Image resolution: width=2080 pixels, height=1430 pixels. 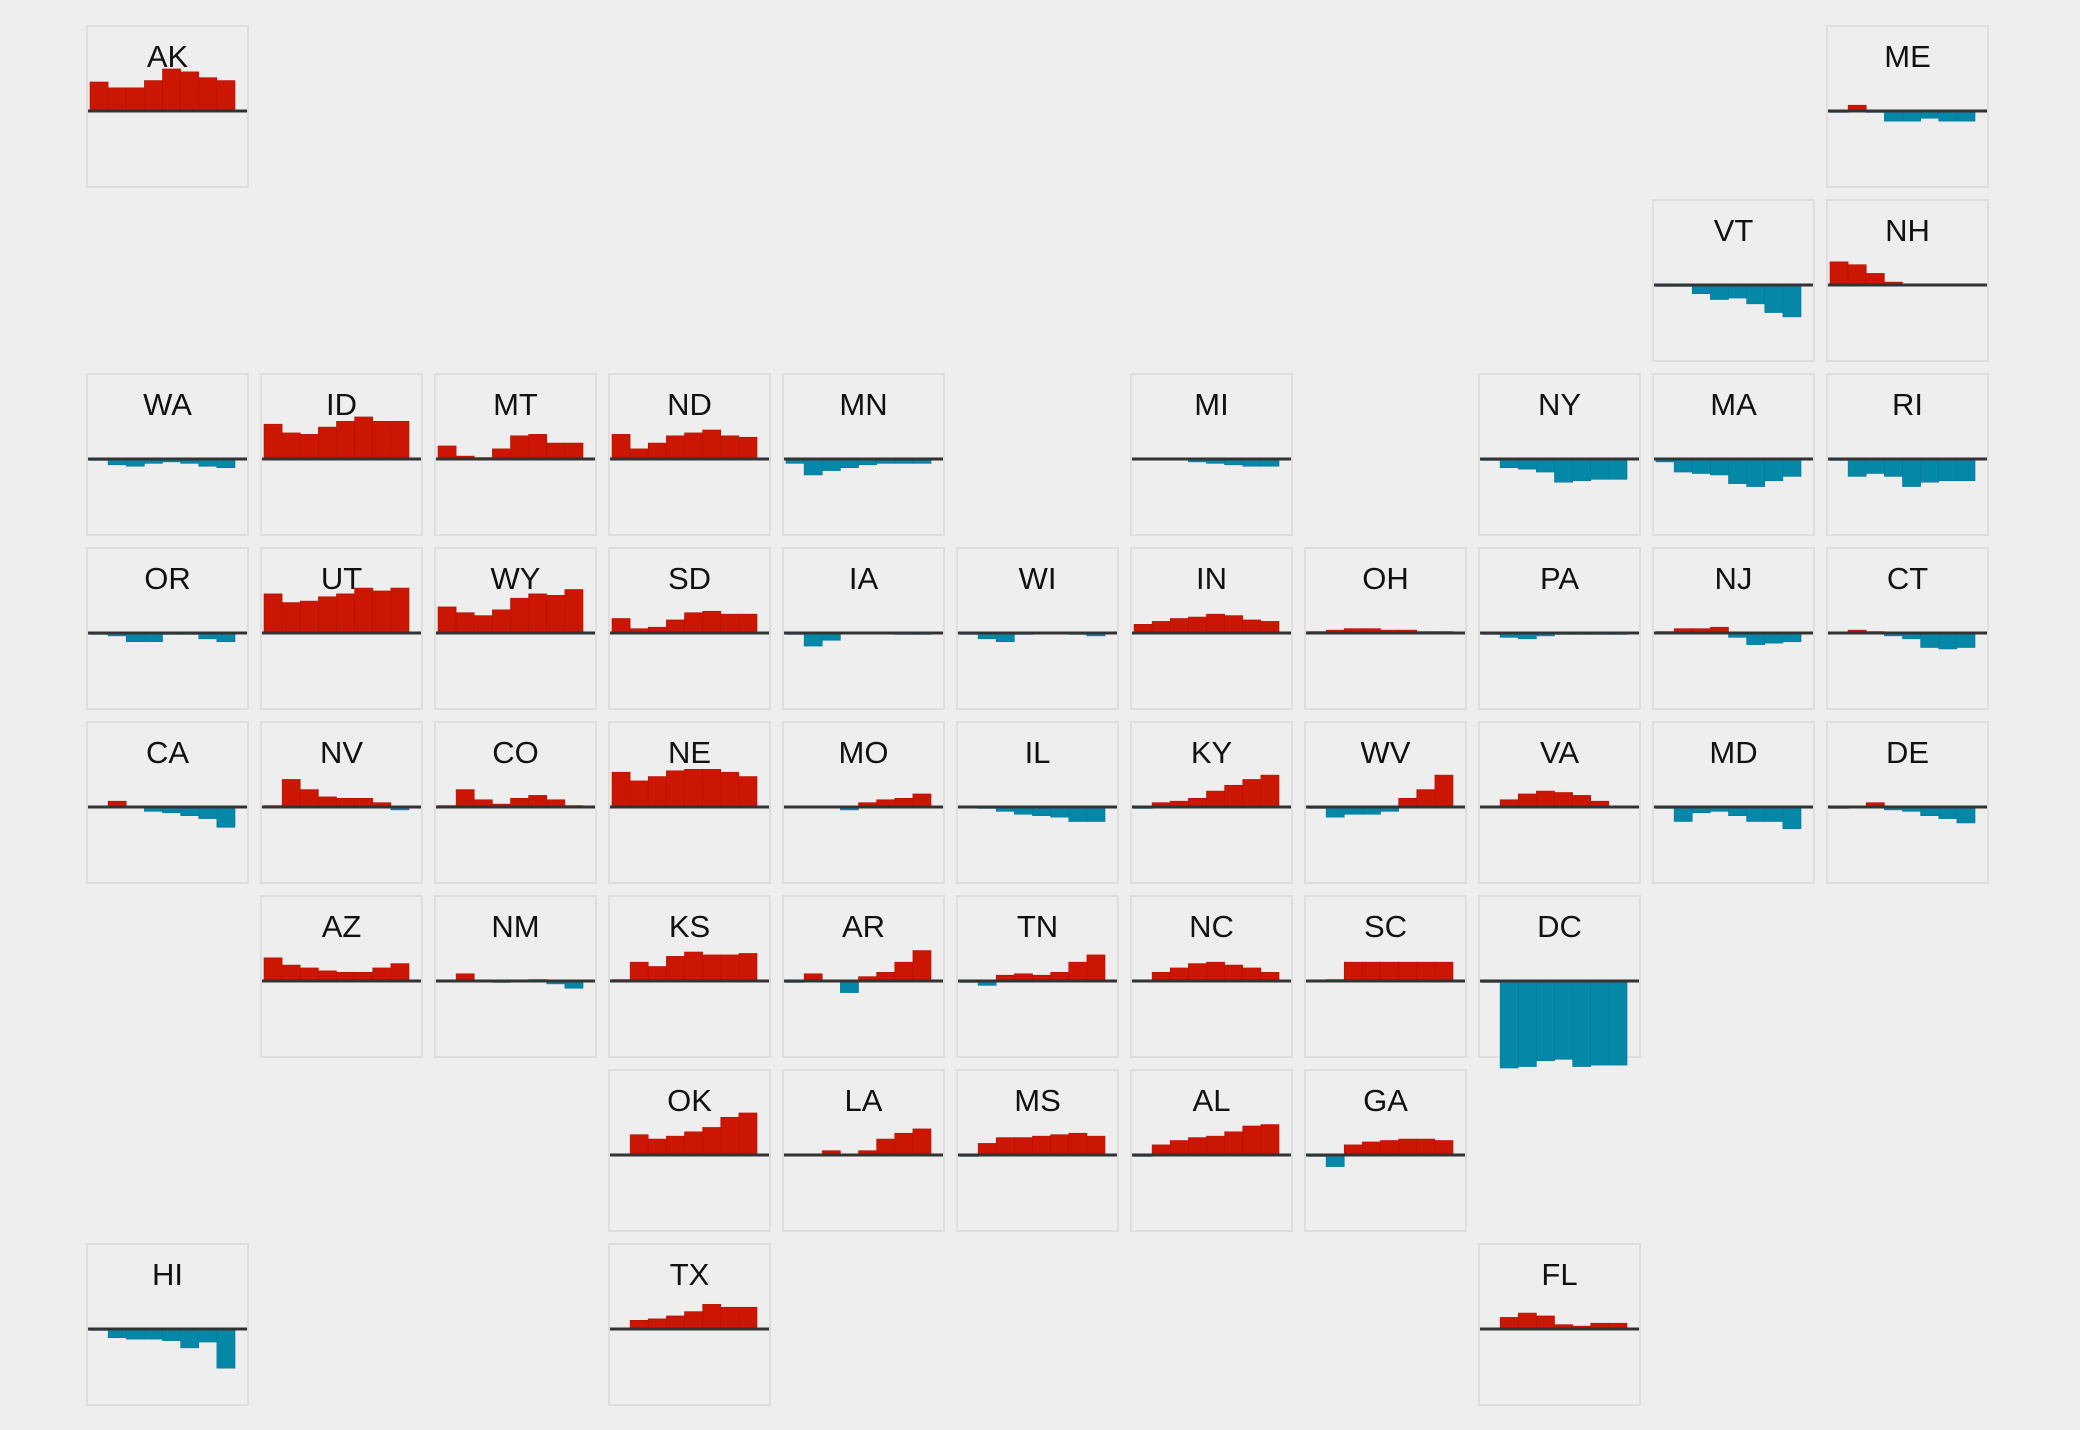 I want to click on state-tile-id: ID, so click(x=341, y=454).